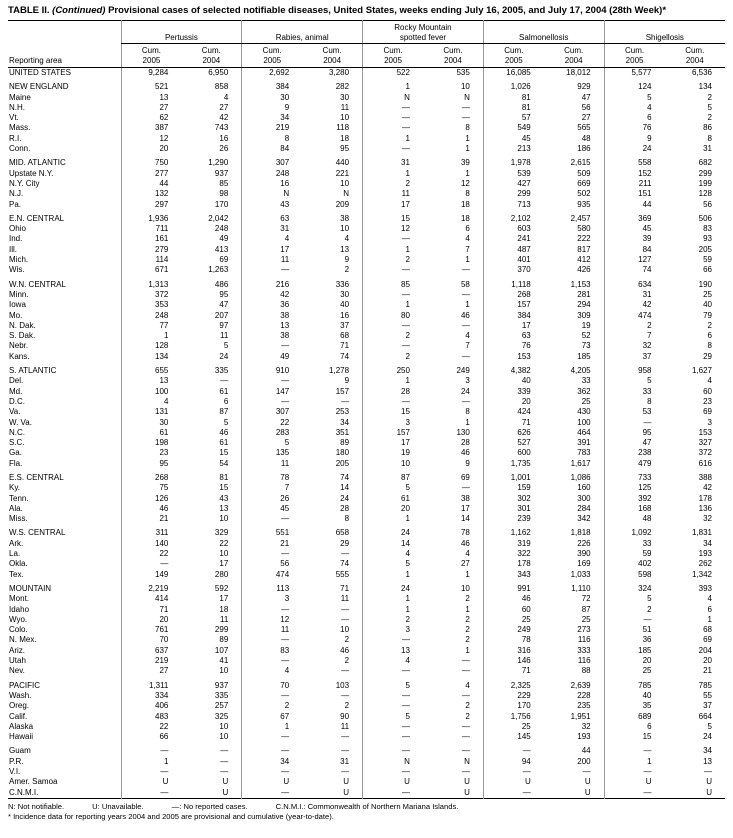  I want to click on value-cell: 299, so click(705, 173).